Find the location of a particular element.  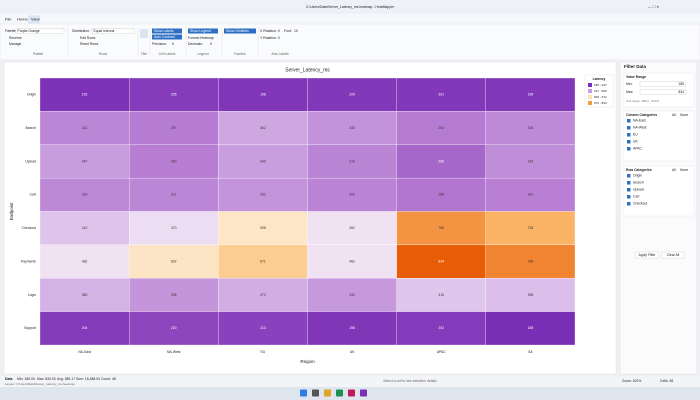

legend-swatch is located at coordinates (590, 103).